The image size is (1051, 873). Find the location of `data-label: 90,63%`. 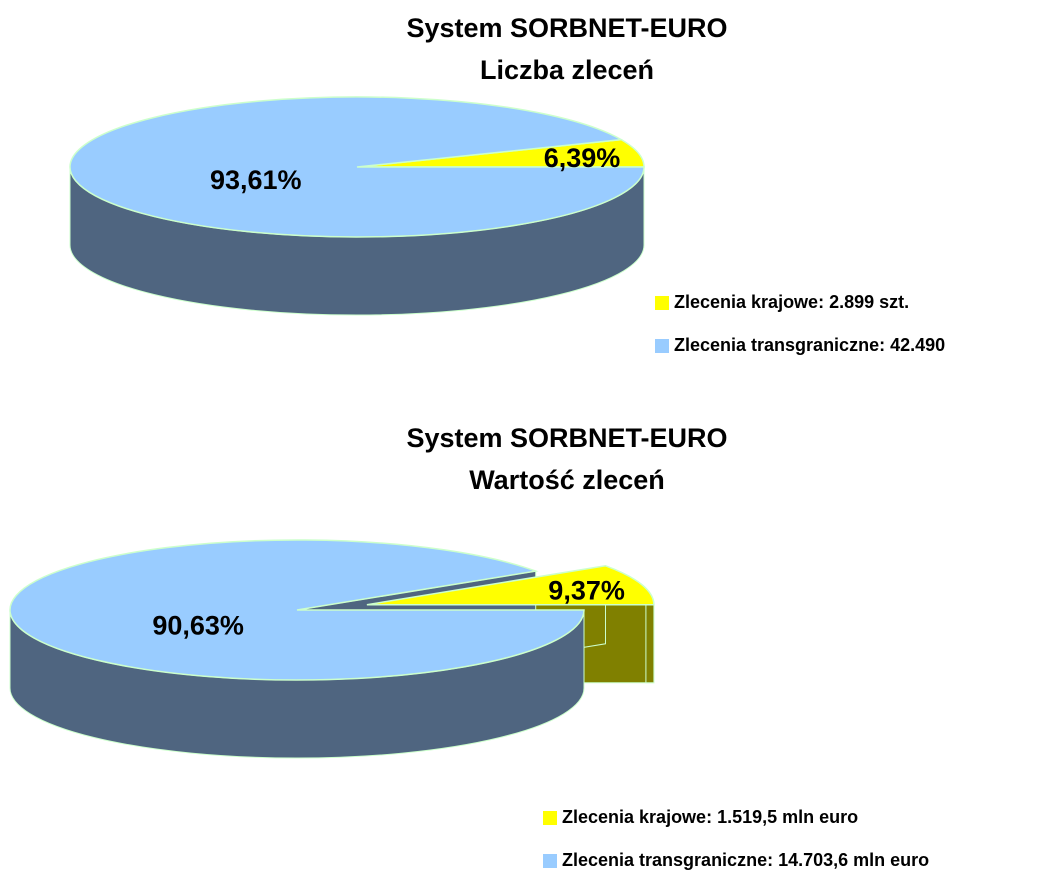

data-label: 90,63% is located at coordinates (198, 625).